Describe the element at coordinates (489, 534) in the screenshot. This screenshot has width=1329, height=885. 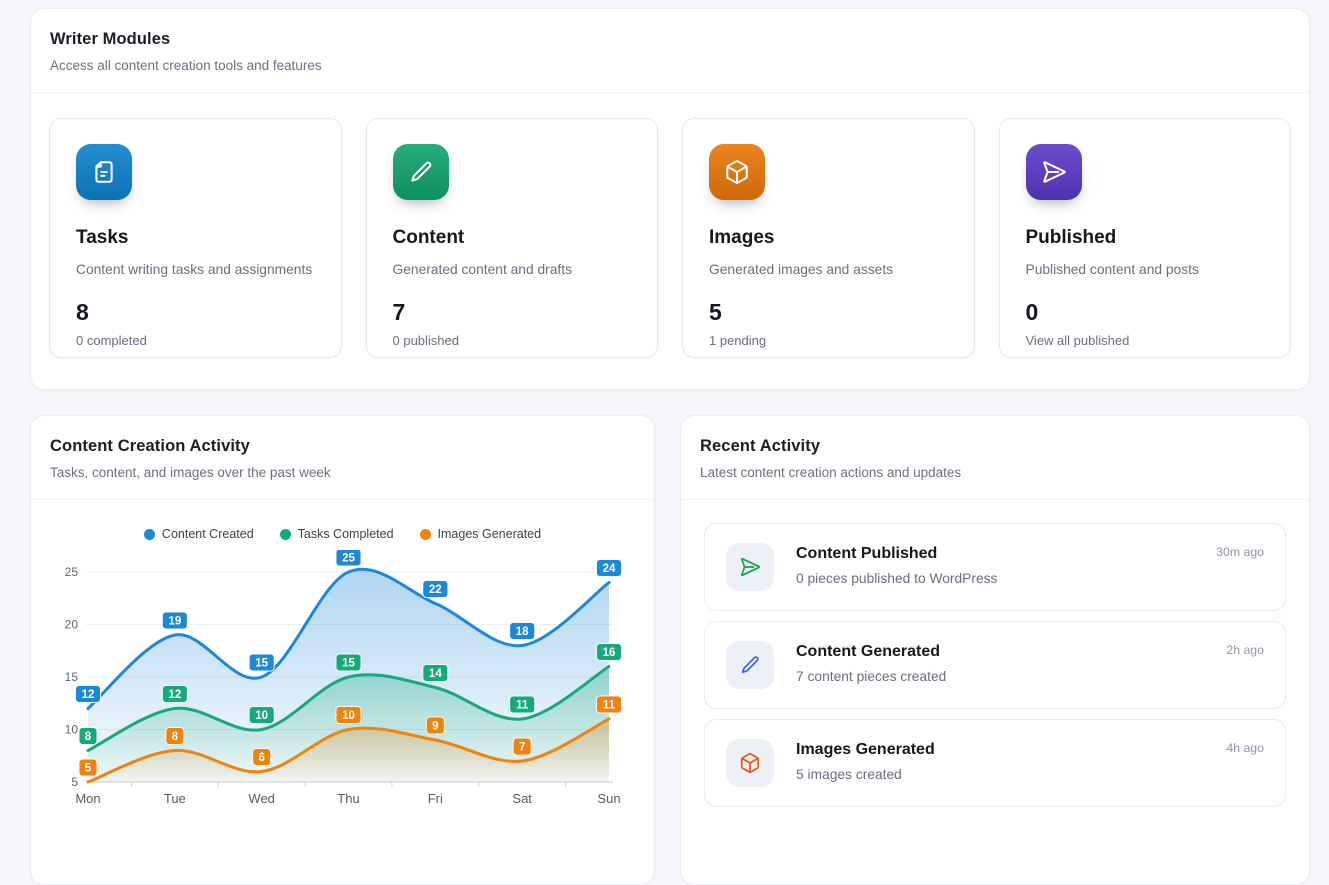
I see `legend-label: Images Generated` at that location.